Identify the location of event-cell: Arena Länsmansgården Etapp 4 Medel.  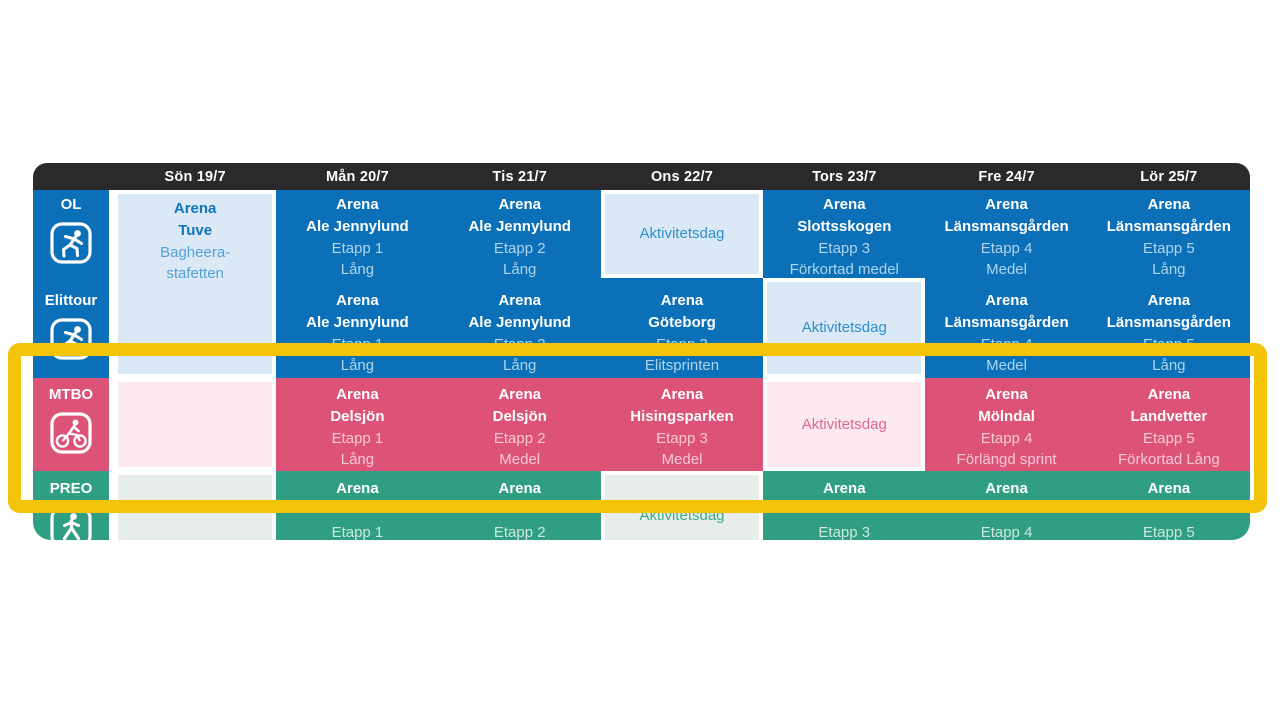
(1006, 234).